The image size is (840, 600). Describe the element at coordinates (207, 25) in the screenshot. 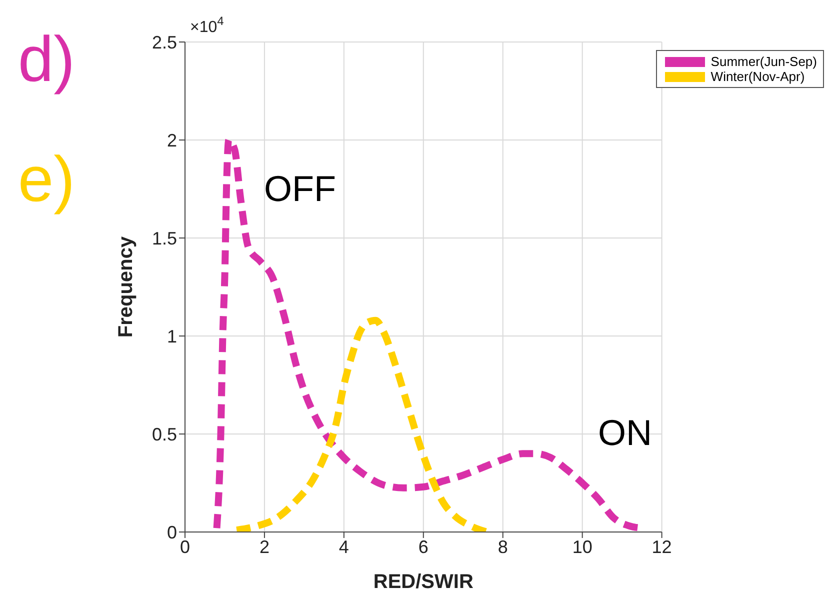

I see `text: ×10$^{4}$` at that location.